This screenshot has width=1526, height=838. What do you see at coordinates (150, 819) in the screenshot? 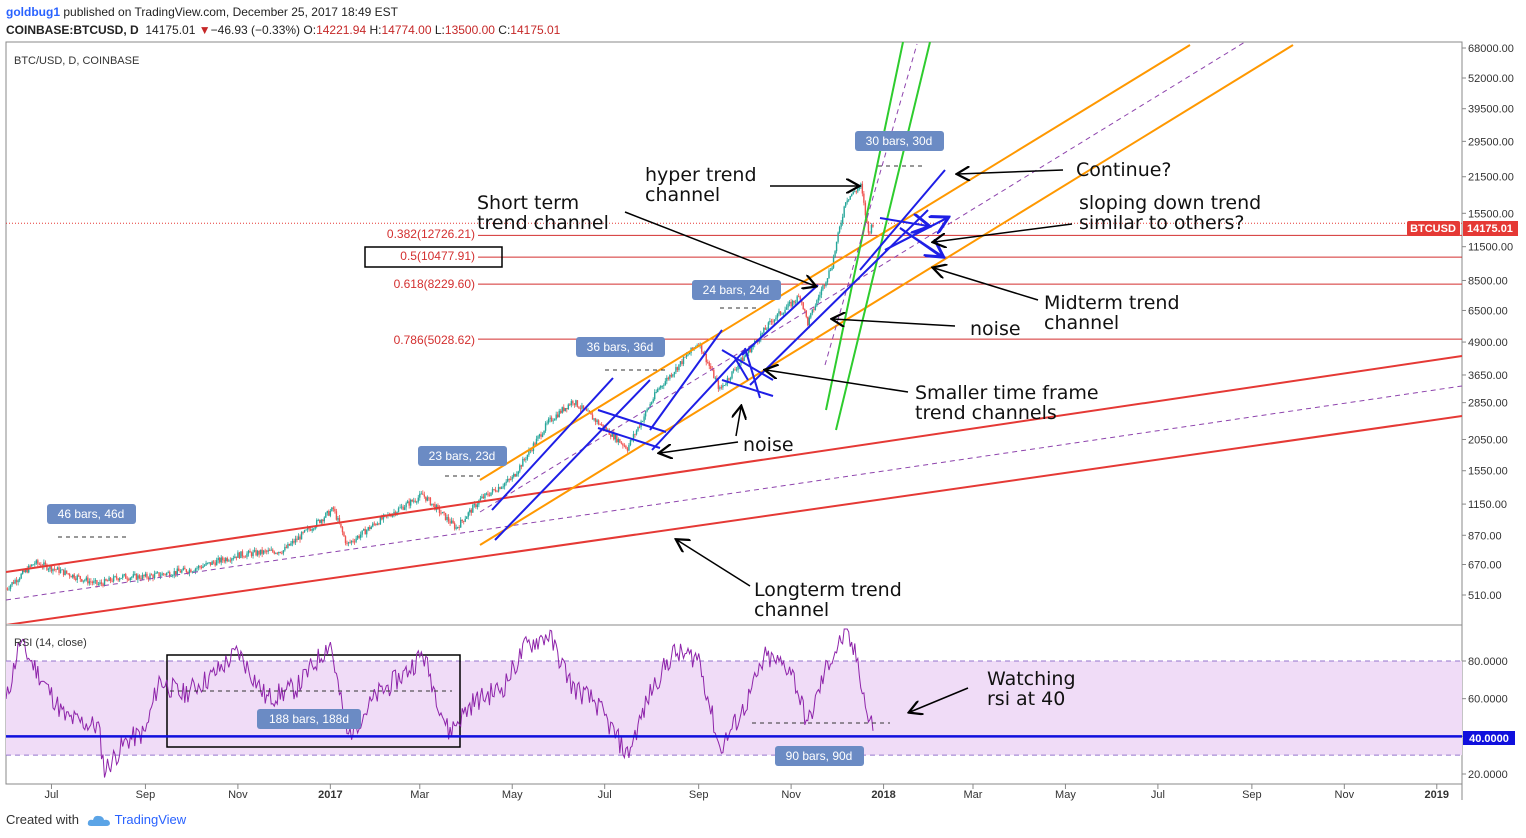
I see `tradingview-link: TradingView` at bounding box center [150, 819].